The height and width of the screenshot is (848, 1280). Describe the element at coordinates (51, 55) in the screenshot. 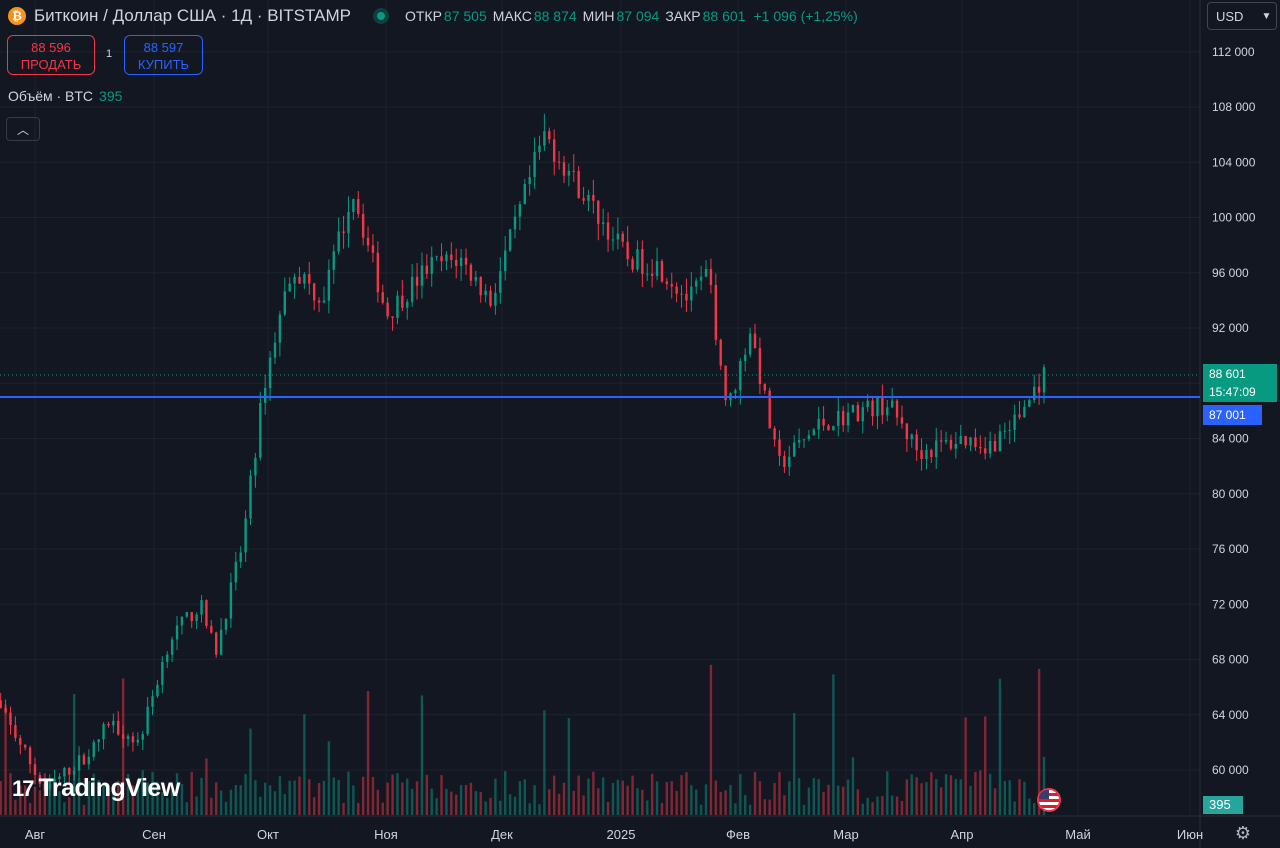

I see `sell-button: 88 596 ПРОДАТЬ` at that location.